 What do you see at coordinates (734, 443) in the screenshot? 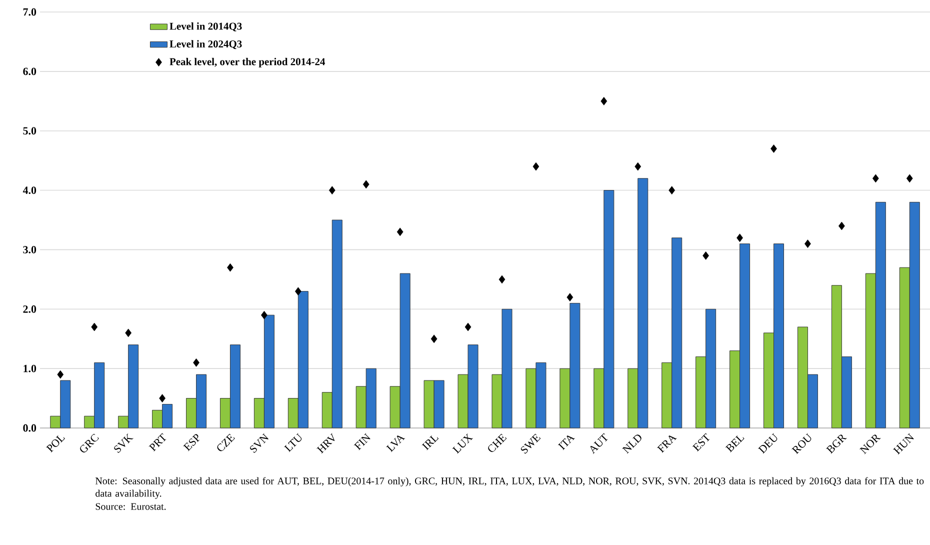
I see `x-tick-label: BEL` at bounding box center [734, 443].